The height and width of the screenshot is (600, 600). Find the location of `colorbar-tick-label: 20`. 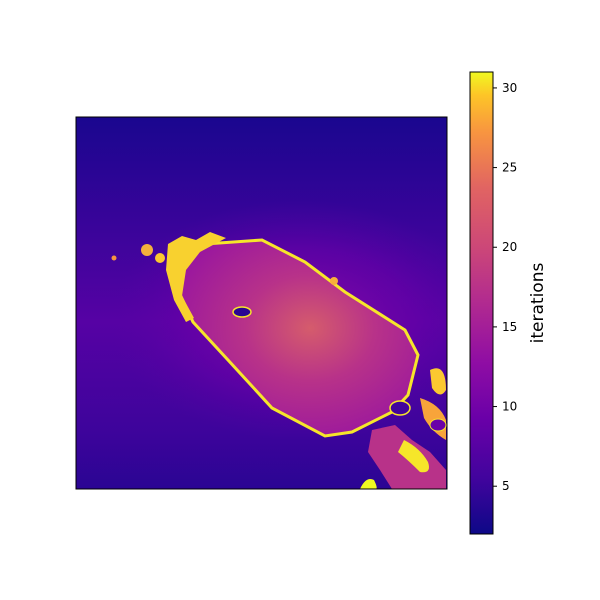

colorbar-tick-label: 20 is located at coordinates (509, 247).